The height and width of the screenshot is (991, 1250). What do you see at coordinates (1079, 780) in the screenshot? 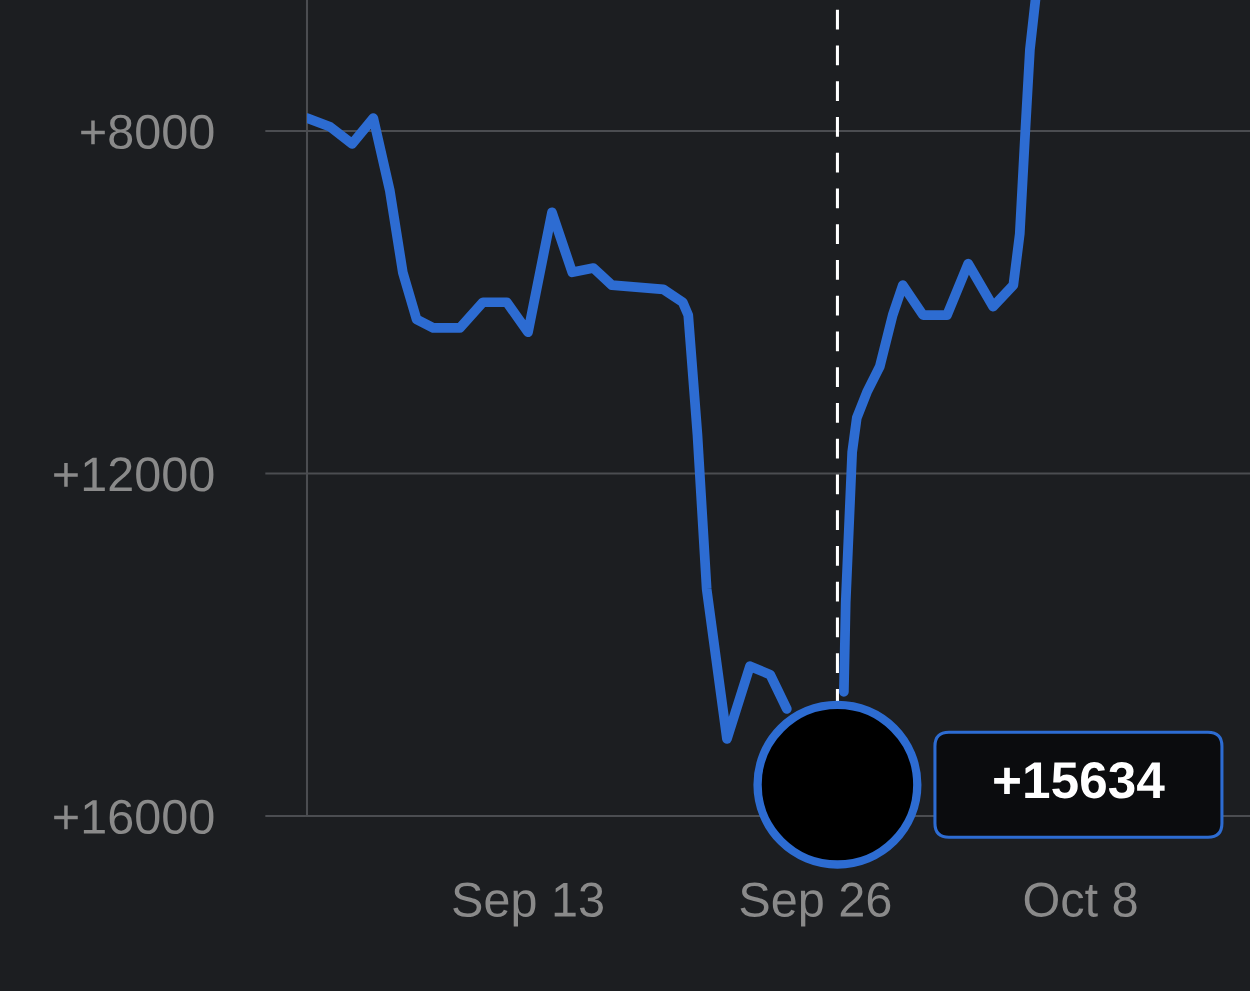
I see `data-label: +15634` at bounding box center [1079, 780].